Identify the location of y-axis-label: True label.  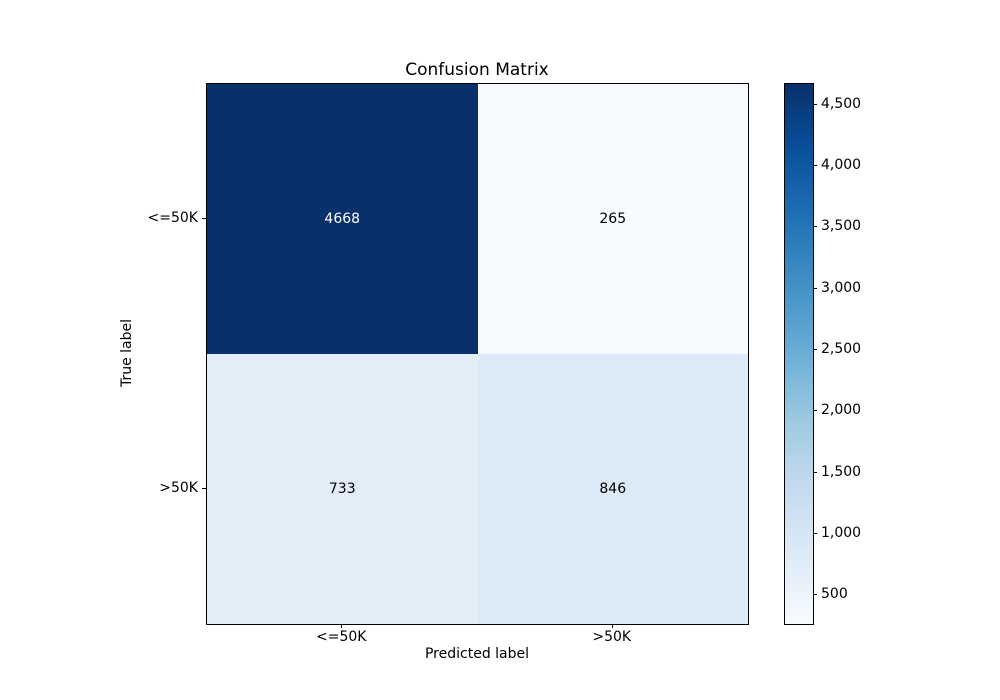
(127, 353).